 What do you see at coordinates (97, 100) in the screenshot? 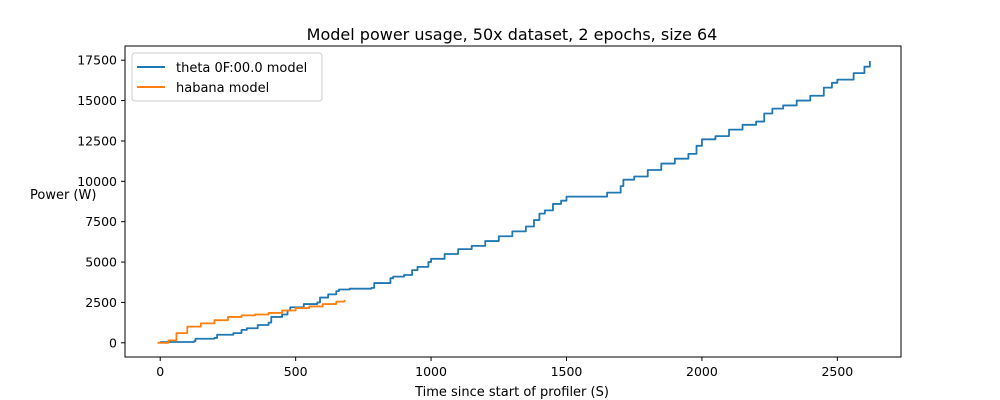
I see `y-tick-label: 15000` at bounding box center [97, 100].